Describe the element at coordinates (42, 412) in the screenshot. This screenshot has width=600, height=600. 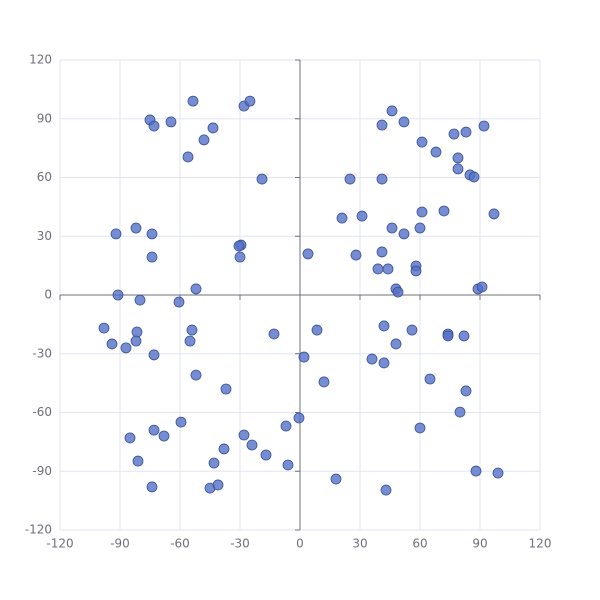
I see `y-tick-label: -60` at that location.